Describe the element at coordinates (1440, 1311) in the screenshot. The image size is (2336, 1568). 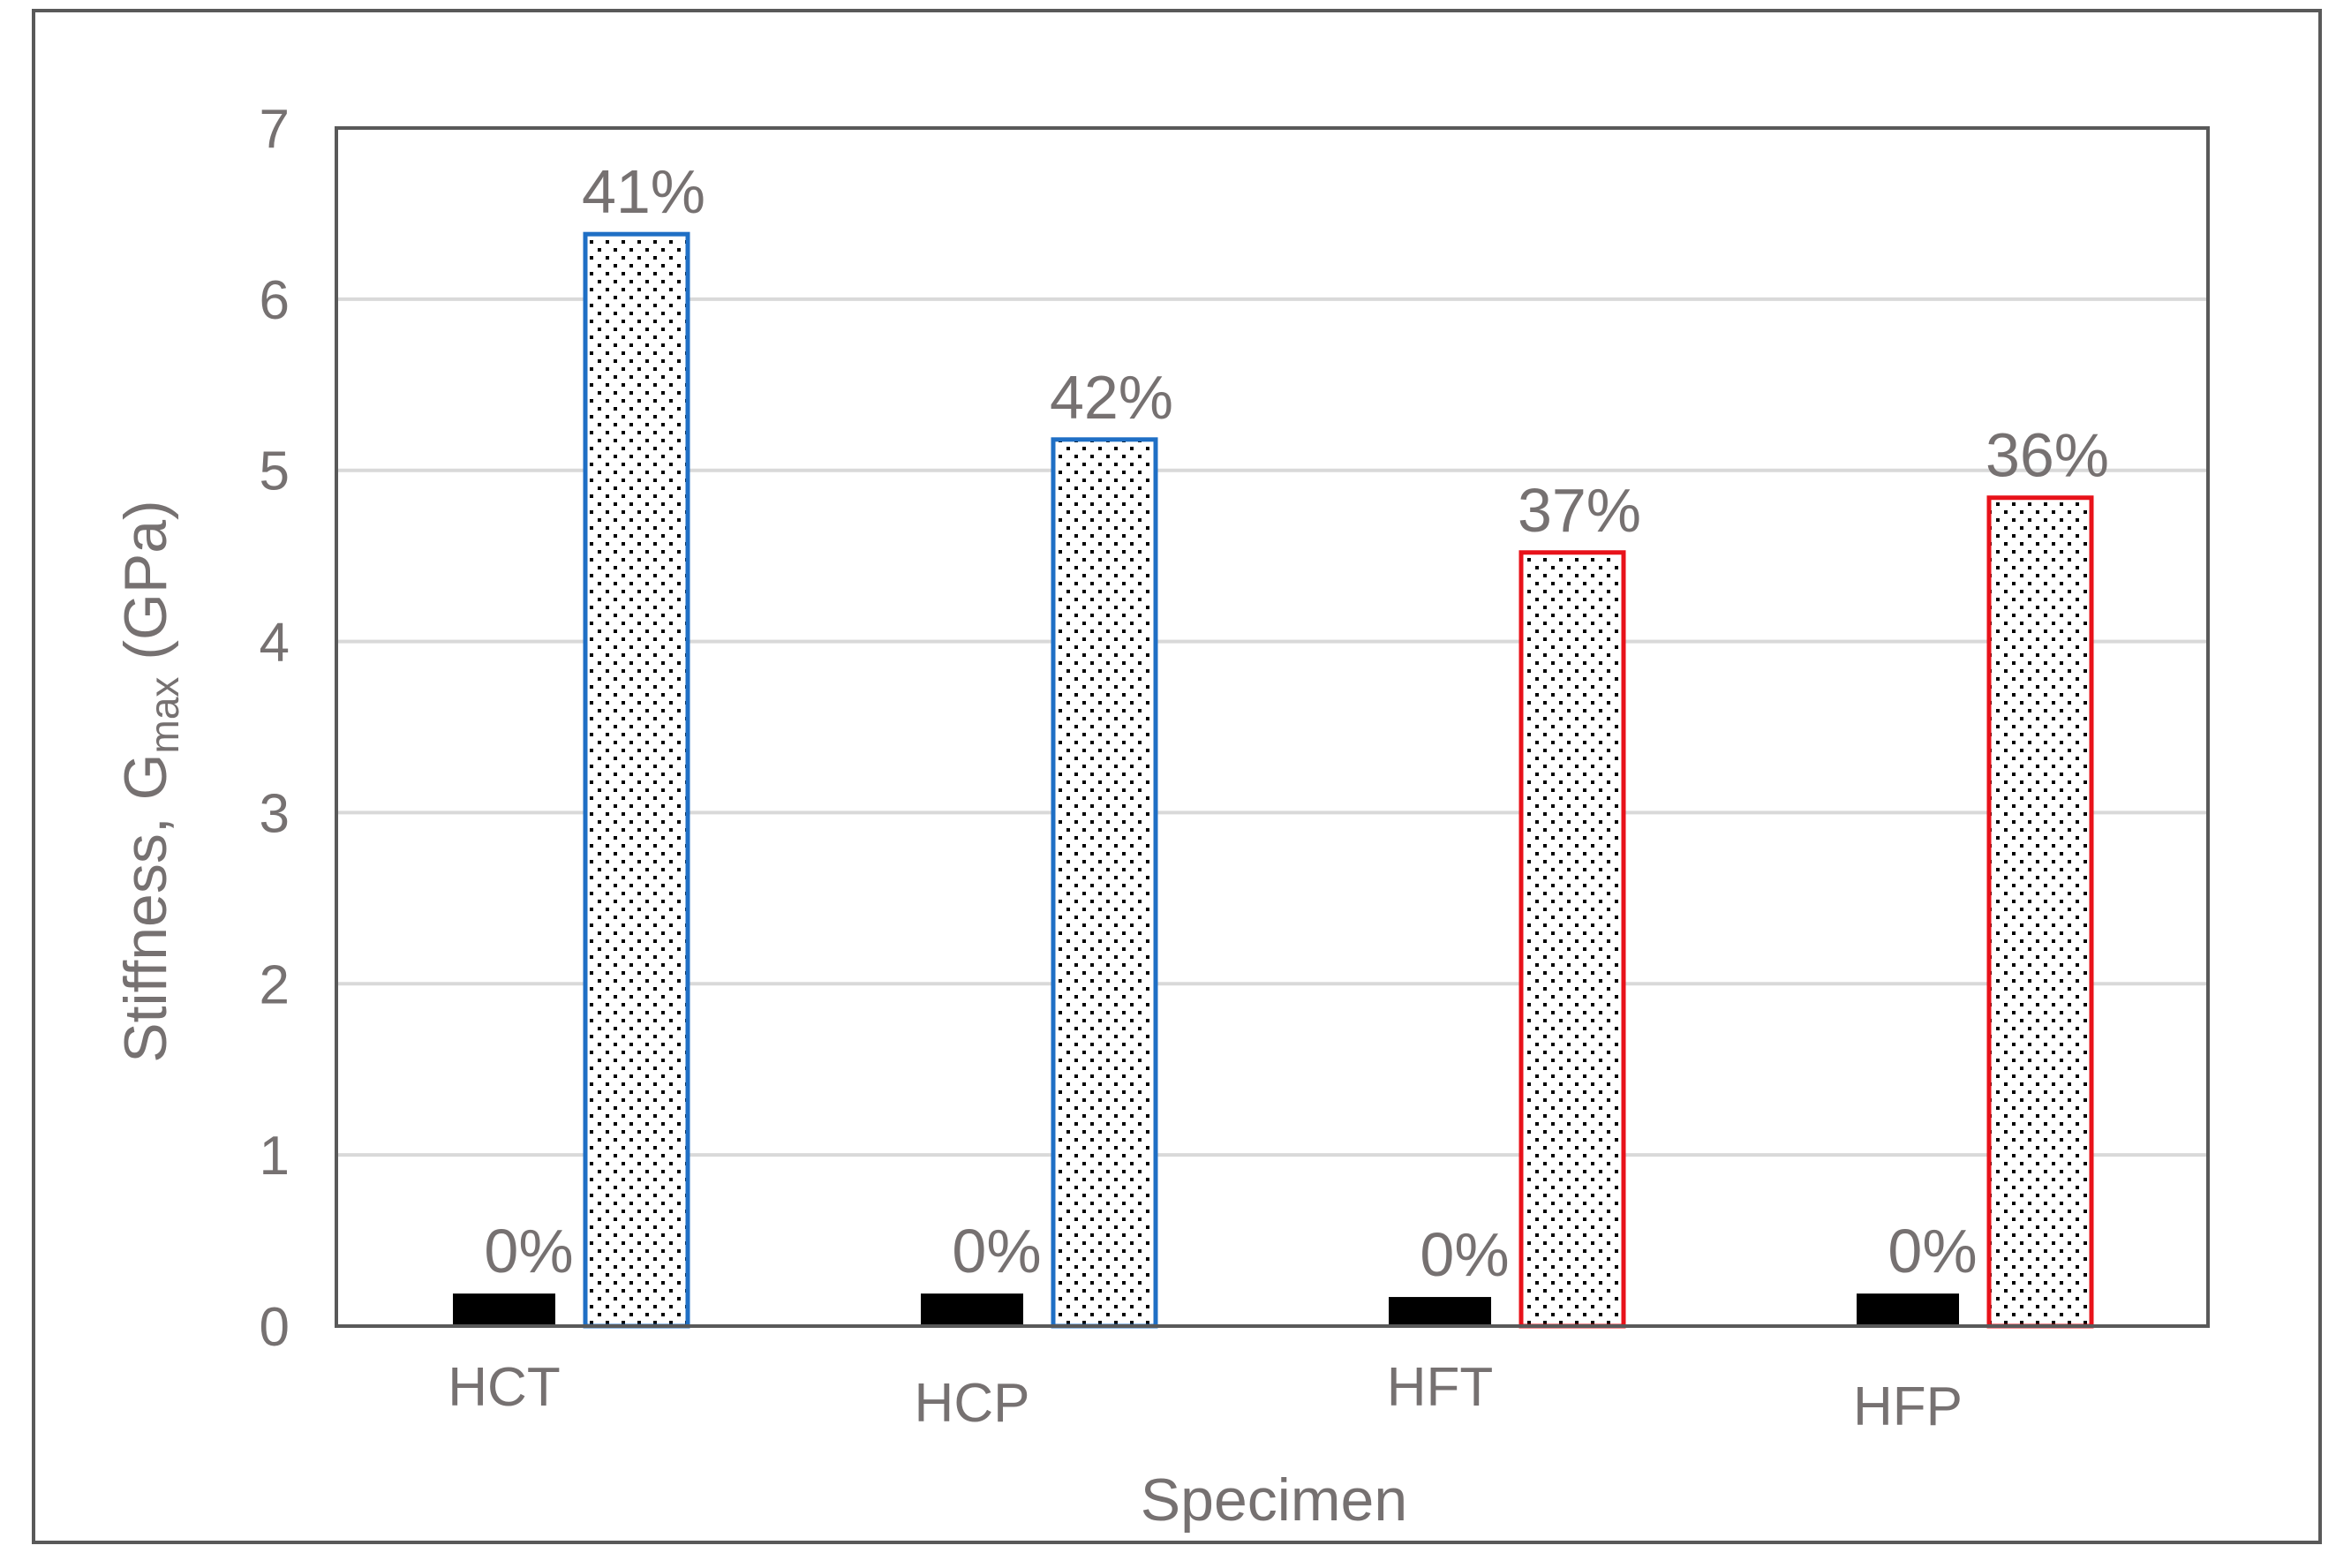
I see `bar-solid-hft` at that location.